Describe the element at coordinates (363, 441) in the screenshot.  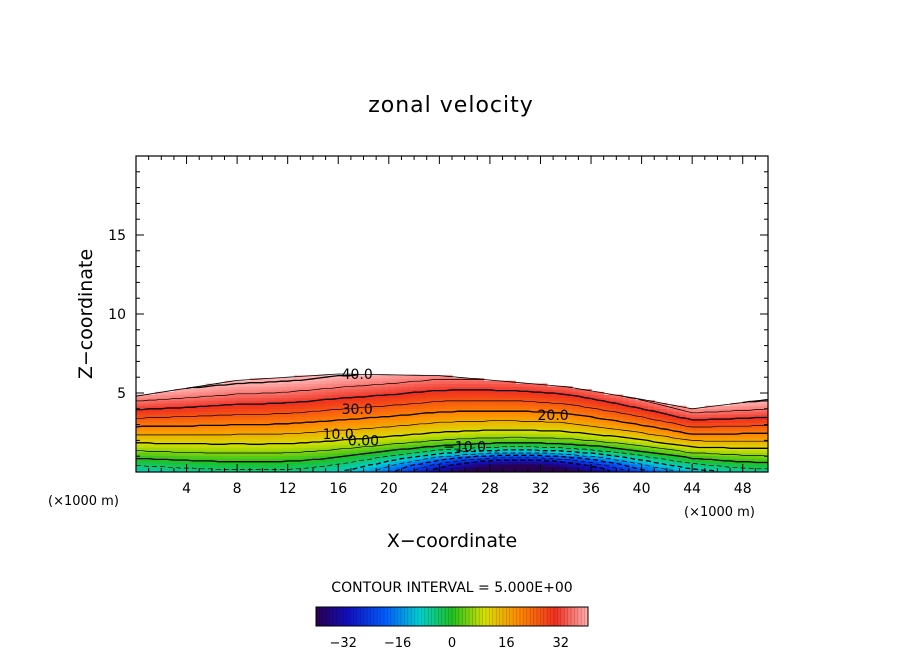
I see `contour-label: 0.00` at that location.